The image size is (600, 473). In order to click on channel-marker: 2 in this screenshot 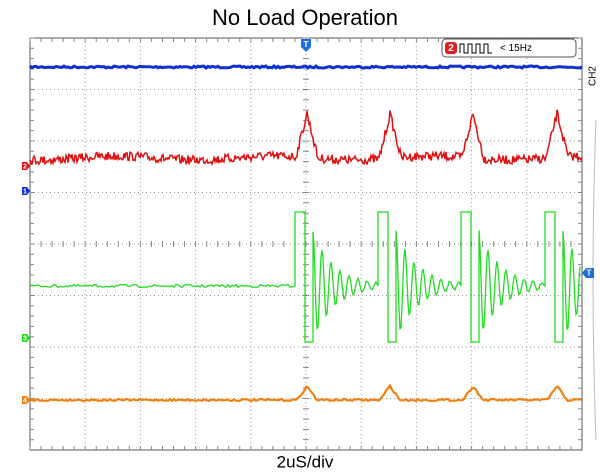, I will do `click(25, 166)`.